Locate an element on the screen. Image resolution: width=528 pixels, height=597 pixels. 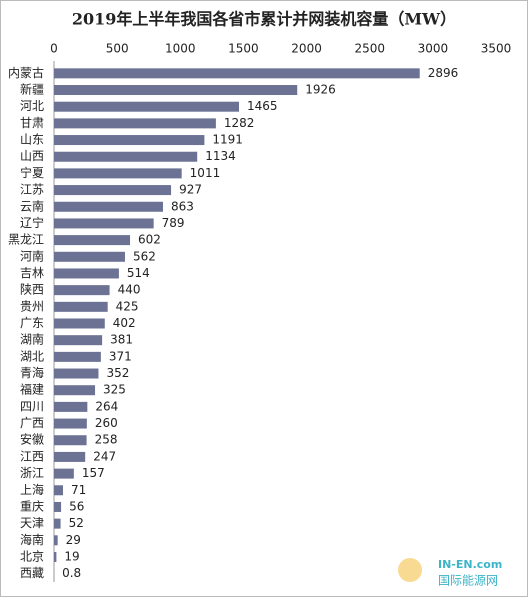
y-tick-label: 湖南 is located at coordinates (32, 339).